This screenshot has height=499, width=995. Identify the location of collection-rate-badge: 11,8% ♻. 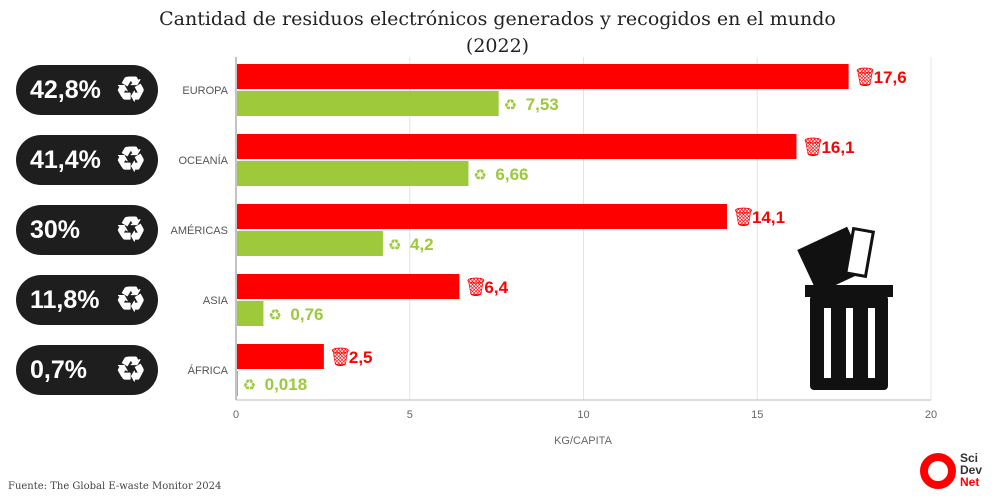
(87, 300).